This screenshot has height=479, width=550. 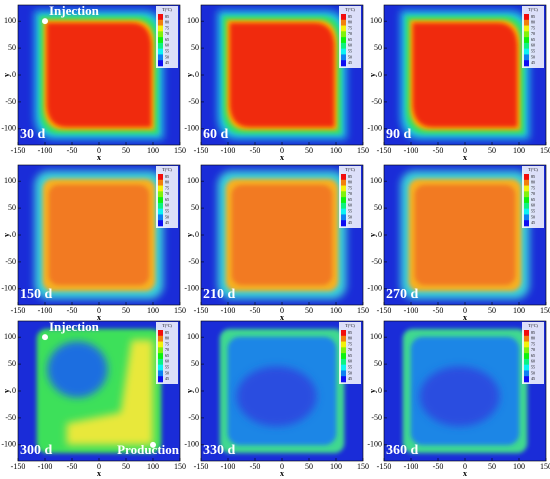 What do you see at coordinates (399, 134) in the screenshot?
I see `panel-title: 90 d` at bounding box center [399, 134].